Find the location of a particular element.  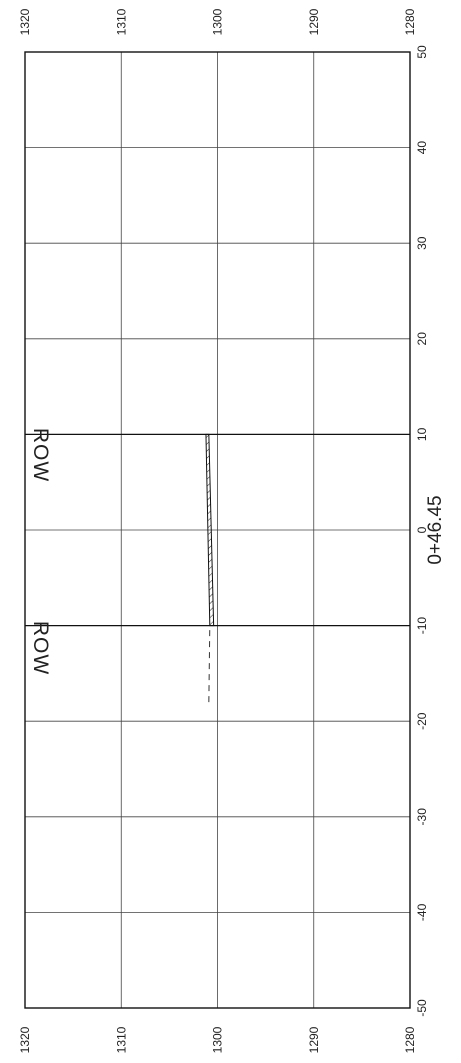

elevation-labels-top: 1320 1310 1300 1290 1280 is located at coordinates (217, 21).